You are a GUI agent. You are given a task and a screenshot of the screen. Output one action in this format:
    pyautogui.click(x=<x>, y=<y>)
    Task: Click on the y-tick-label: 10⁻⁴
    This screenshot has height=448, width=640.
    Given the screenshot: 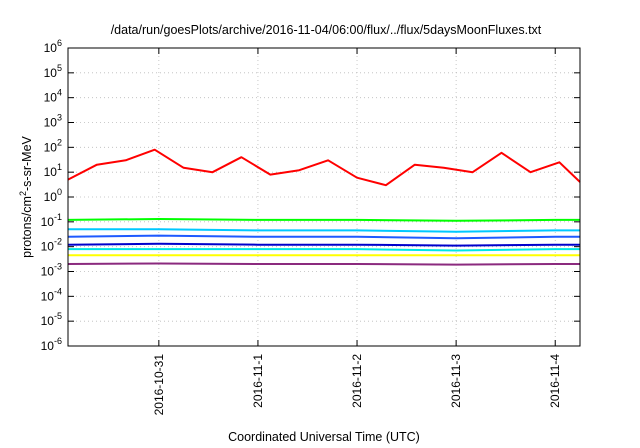 What is the action you would take?
    pyautogui.click(x=51, y=294)
    